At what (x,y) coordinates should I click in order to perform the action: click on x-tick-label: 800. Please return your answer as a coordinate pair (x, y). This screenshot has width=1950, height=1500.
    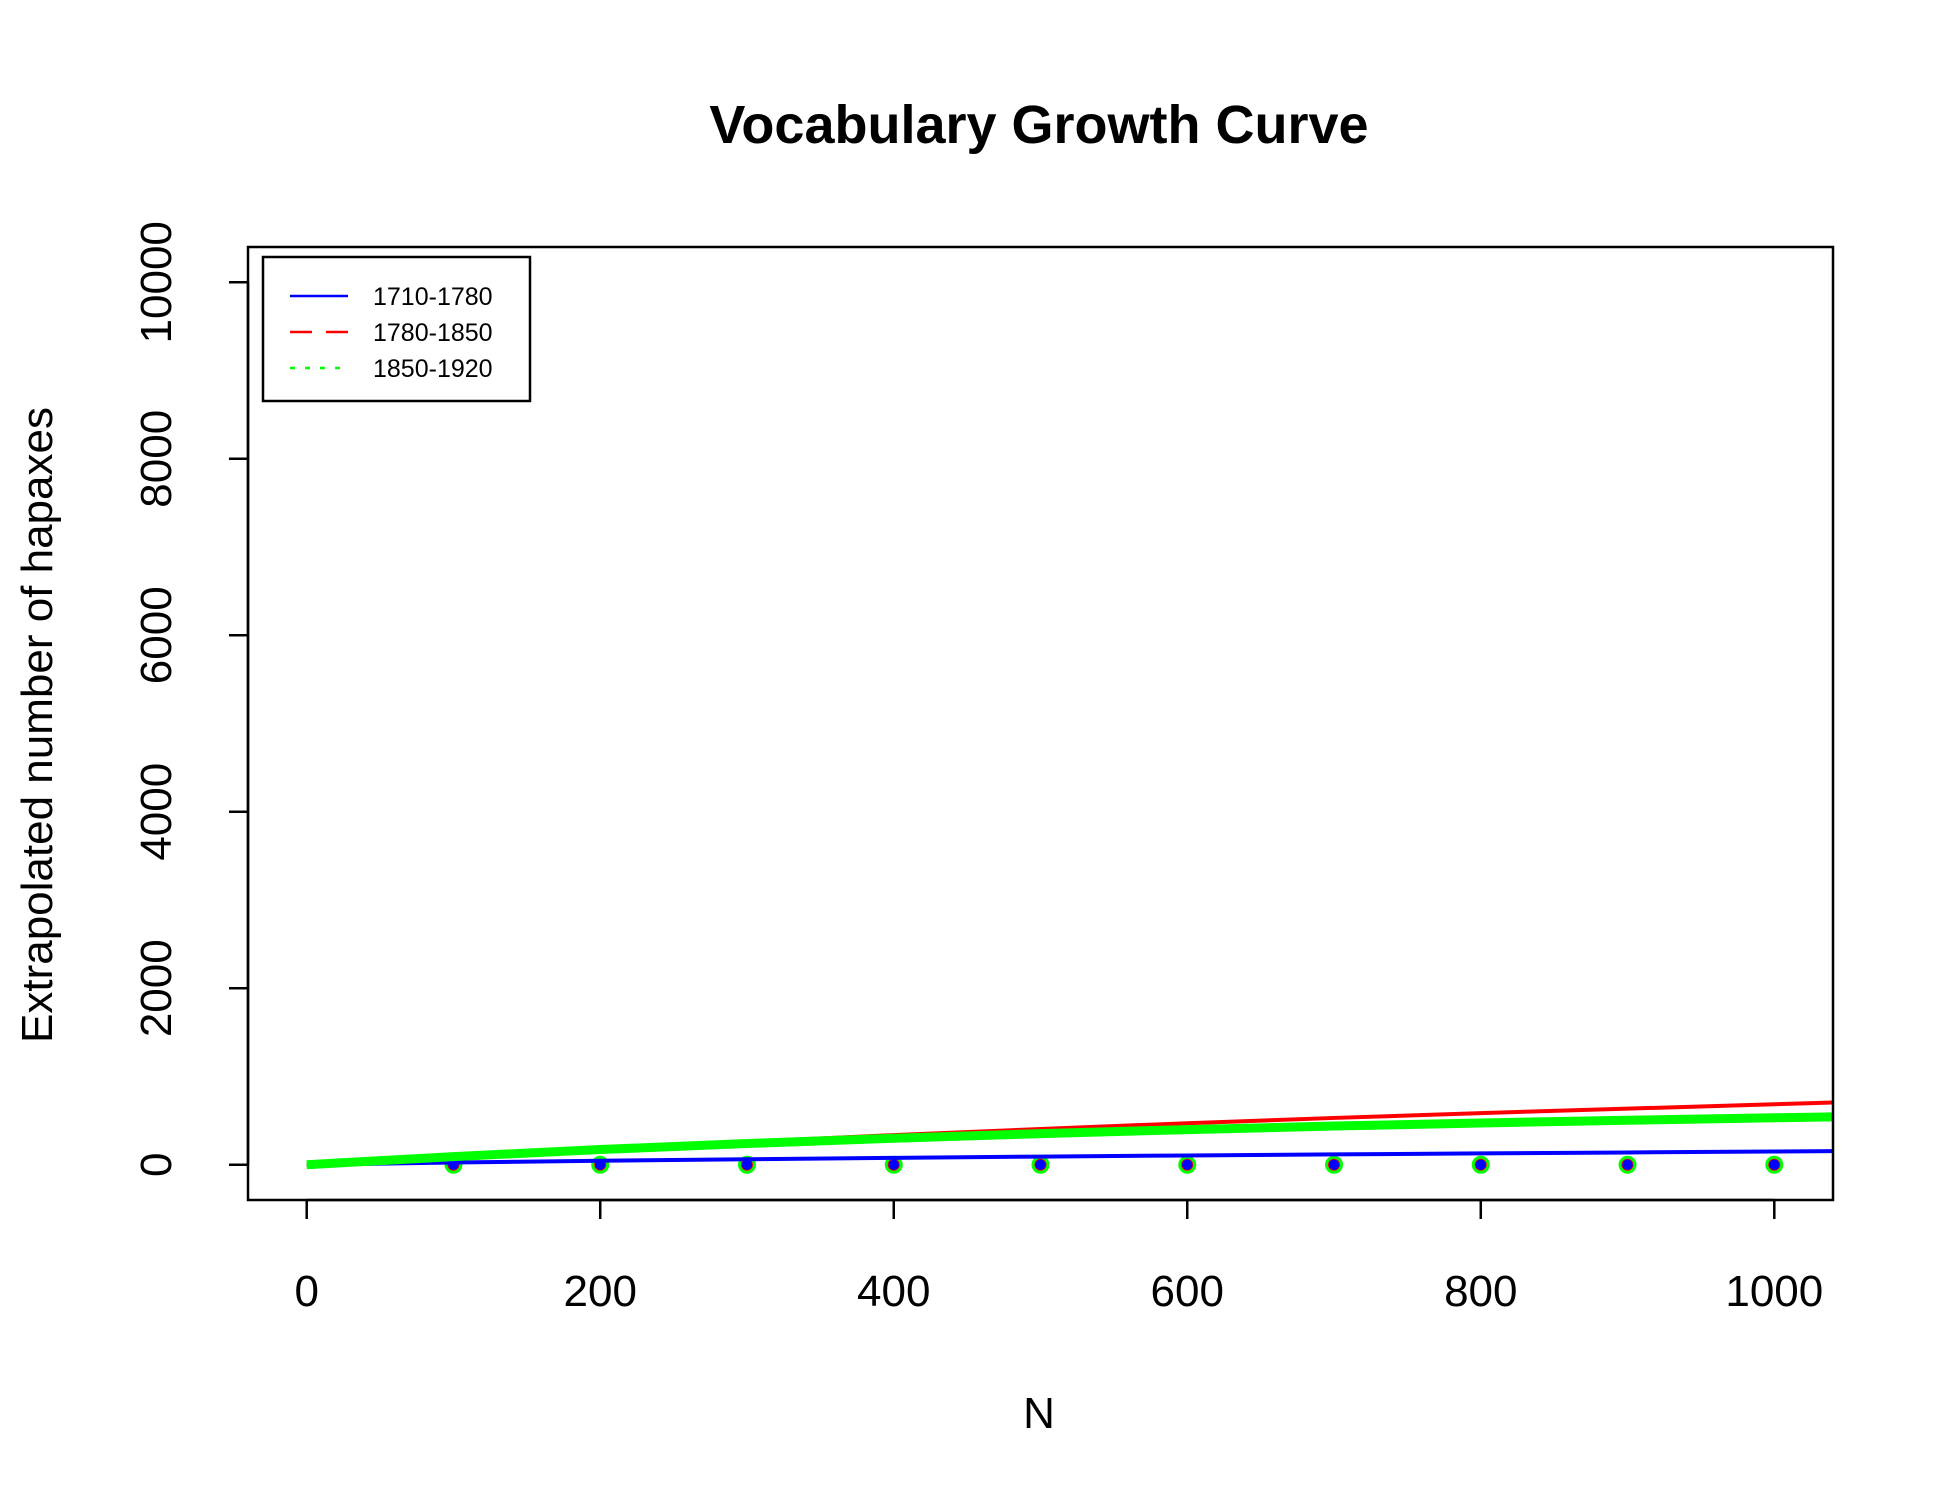
    Looking at the image, I should click on (1480, 1291).